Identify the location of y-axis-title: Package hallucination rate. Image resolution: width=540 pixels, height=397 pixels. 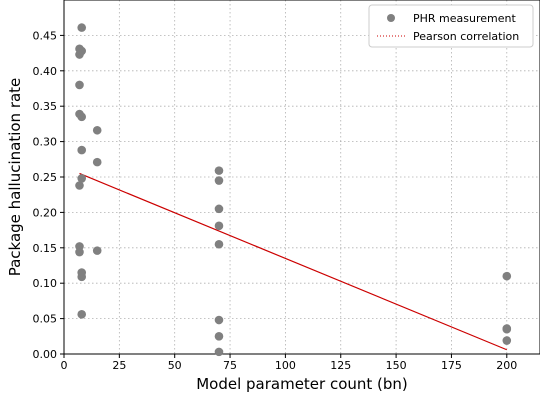
(15, 177).